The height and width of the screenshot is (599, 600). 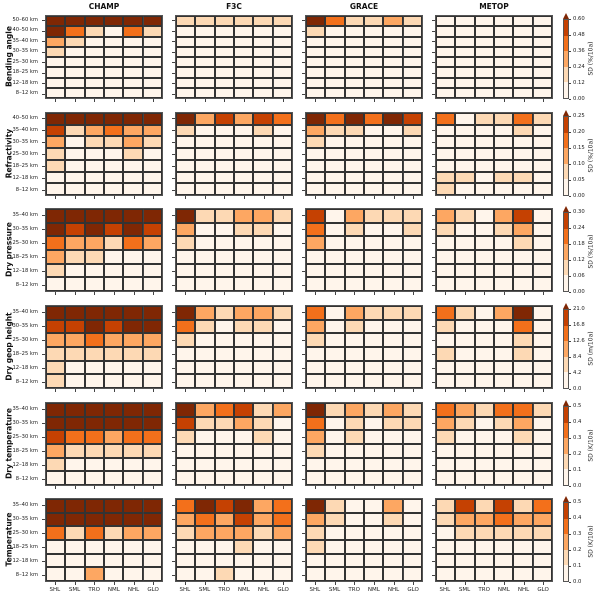 What do you see at coordinates (566, 542) in the screenshot?
I see `colorbar` at bounding box center [566, 542].